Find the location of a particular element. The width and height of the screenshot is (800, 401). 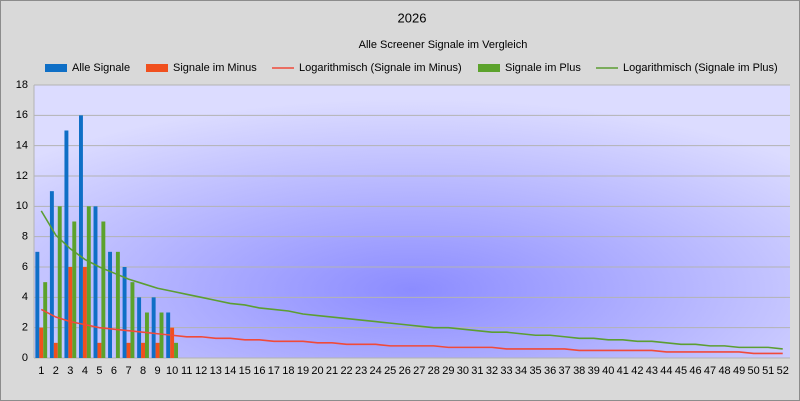

y-tick-label: 10 is located at coordinates (22, 206).